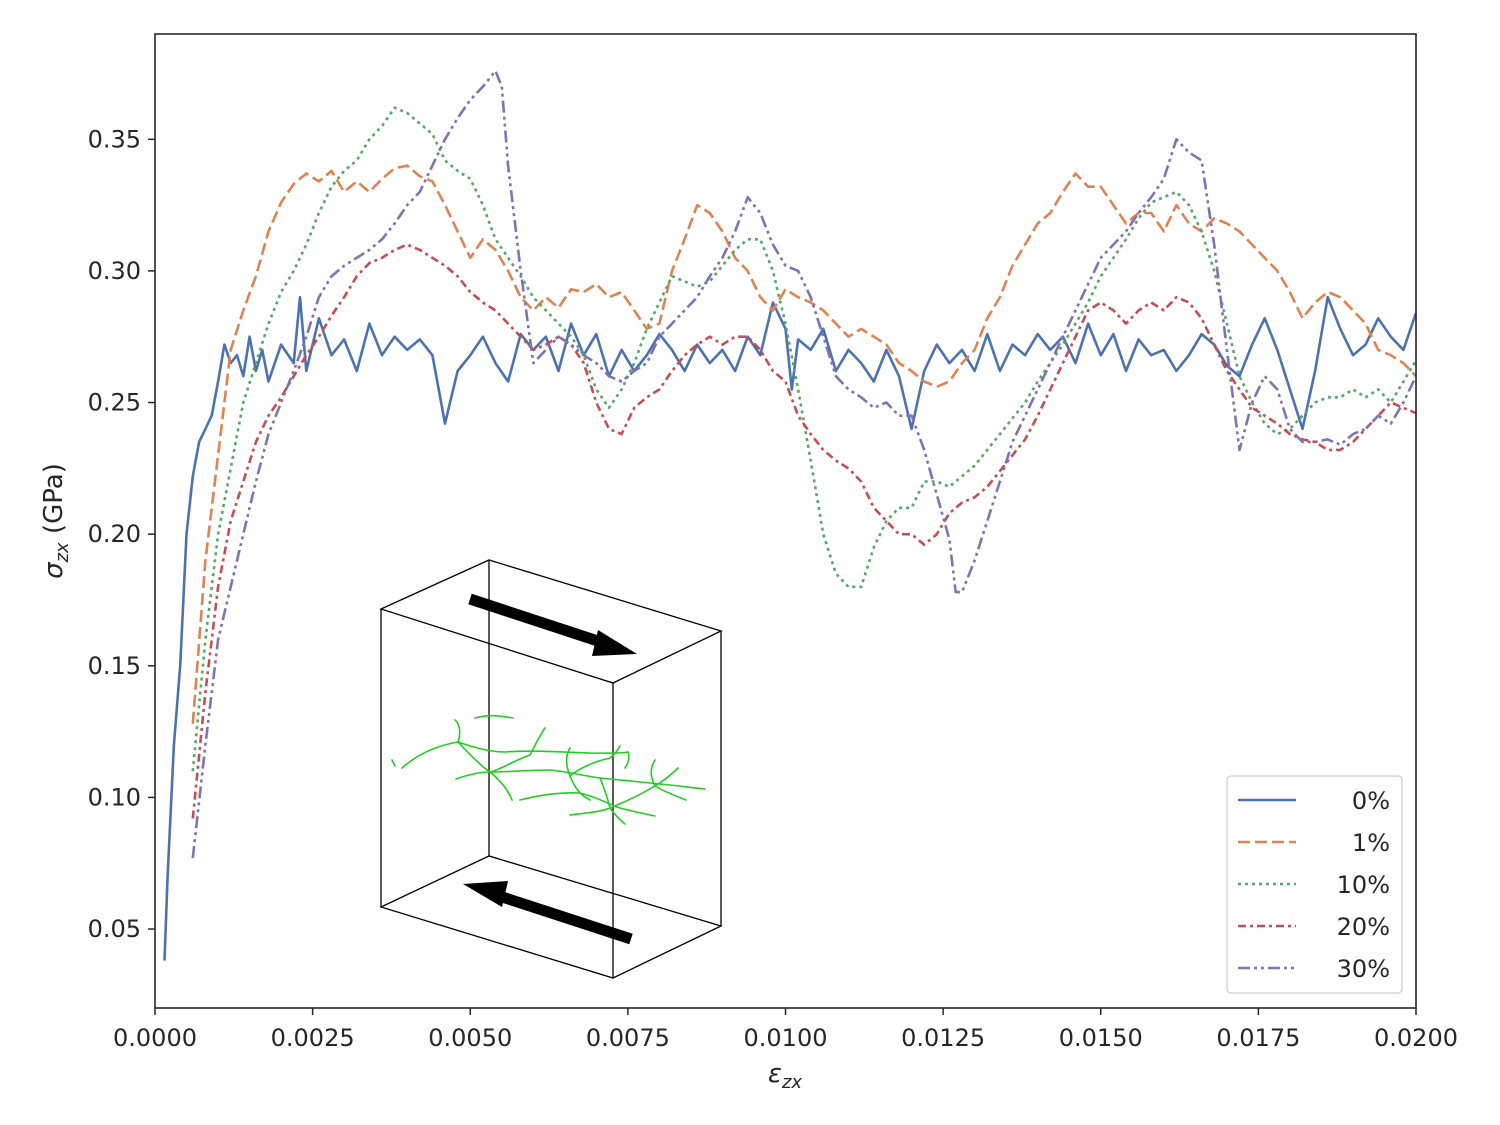 This screenshot has width=1500, height=1125. I want to click on legend-label: 10%, so click(1363, 885).